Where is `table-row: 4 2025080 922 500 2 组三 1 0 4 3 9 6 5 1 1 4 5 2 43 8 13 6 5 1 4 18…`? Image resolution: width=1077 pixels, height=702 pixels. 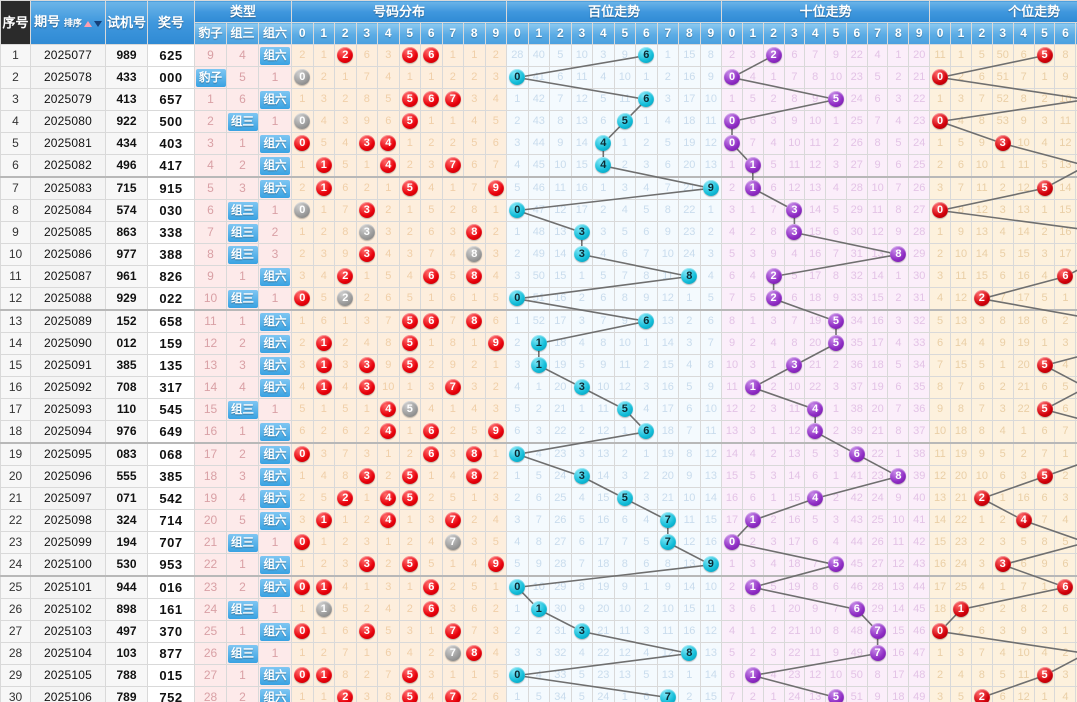 table-row: 4 2025080 922 500 2 组三 1 0 4 3 9 6 5 1 1 4 5 2 43 8 13 6 5 1 4 18… is located at coordinates (538, 121).